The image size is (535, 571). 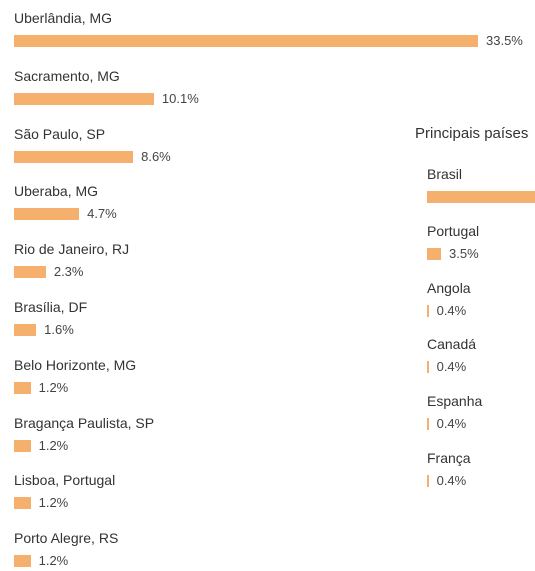 What do you see at coordinates (84, 422) in the screenshot?
I see `item-name: Bragança Paulista, SP` at bounding box center [84, 422].